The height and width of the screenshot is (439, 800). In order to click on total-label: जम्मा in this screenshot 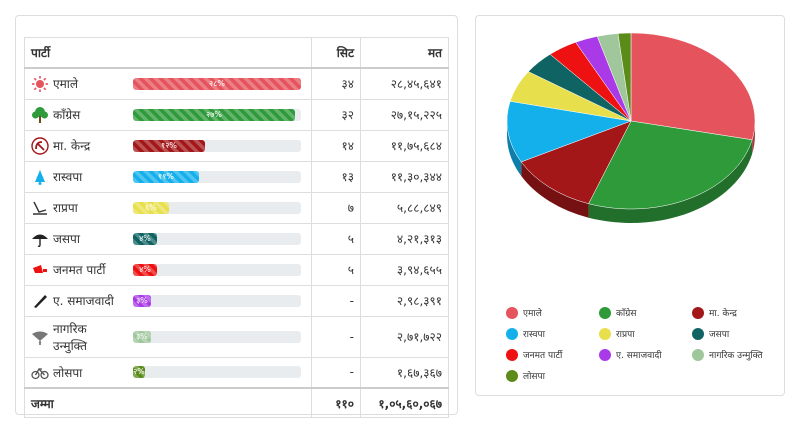, I will do `click(168, 402)`.